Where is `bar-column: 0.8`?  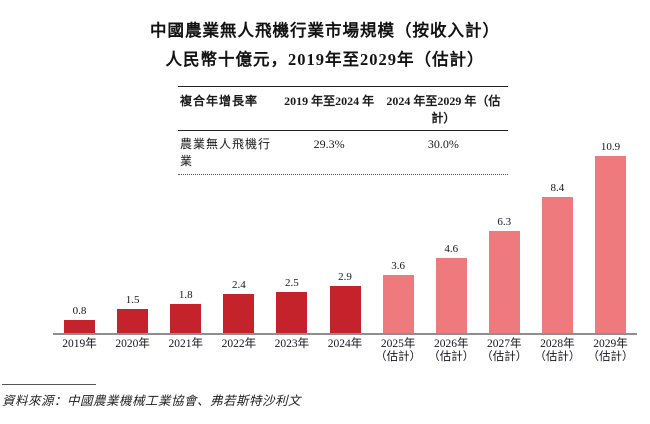 bar-column: 0.8 is located at coordinates (79, 319).